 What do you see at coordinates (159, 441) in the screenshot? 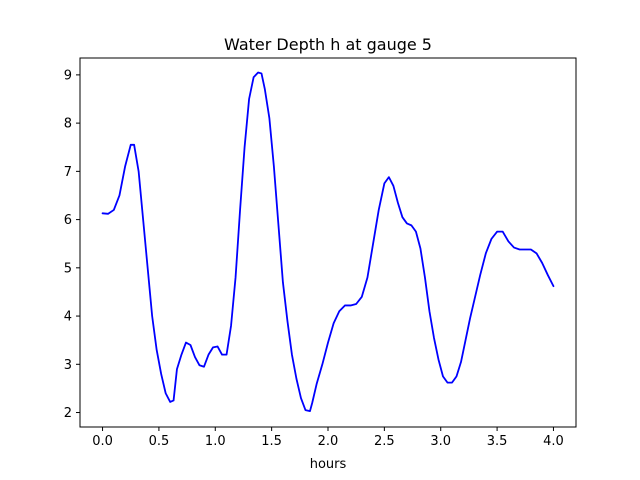
I see `x-tick-label: 0.5` at bounding box center [159, 441].